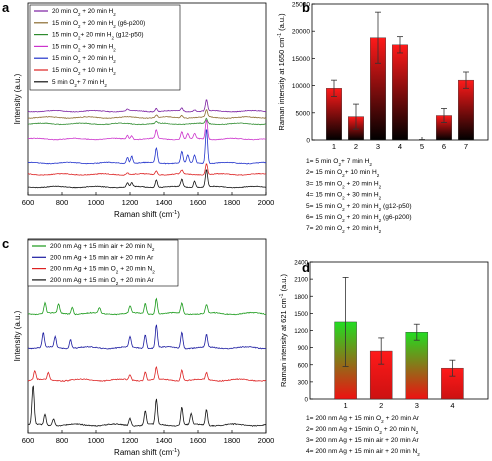 The width and height of the screenshot is (492, 461). What do you see at coordinates (342, 429) in the screenshot?
I see `key-entry-part: 2= 200 nm Ag + 15min O` at bounding box center [342, 429].